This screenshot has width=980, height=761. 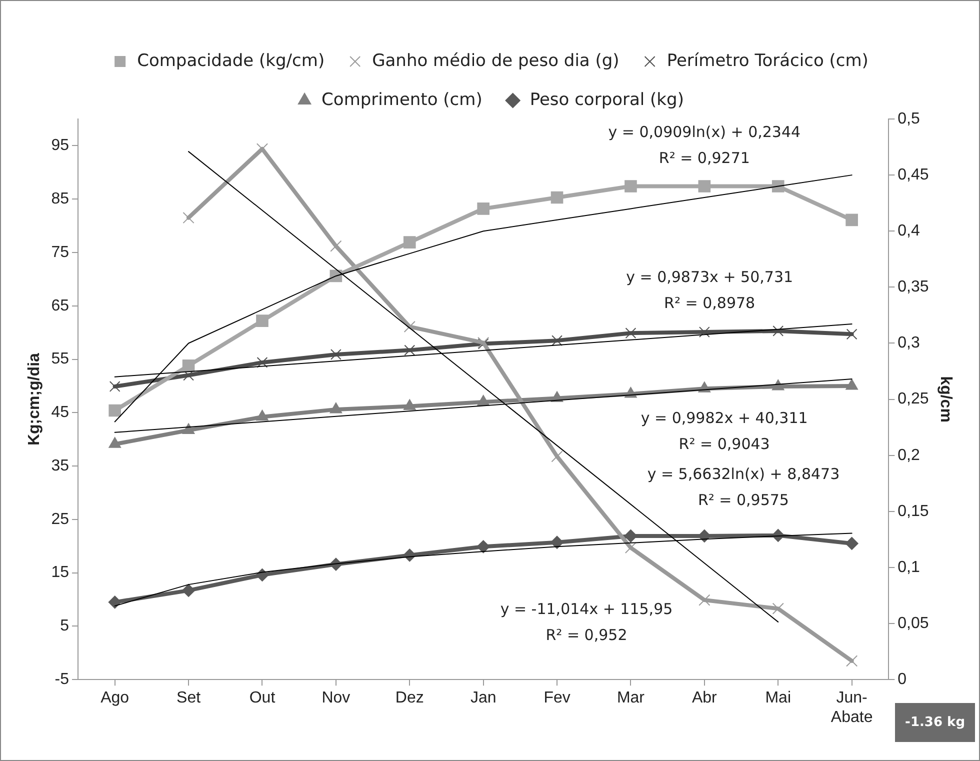 What do you see at coordinates (935, 722) in the screenshot?
I see `text: -1.36 kg` at bounding box center [935, 722].